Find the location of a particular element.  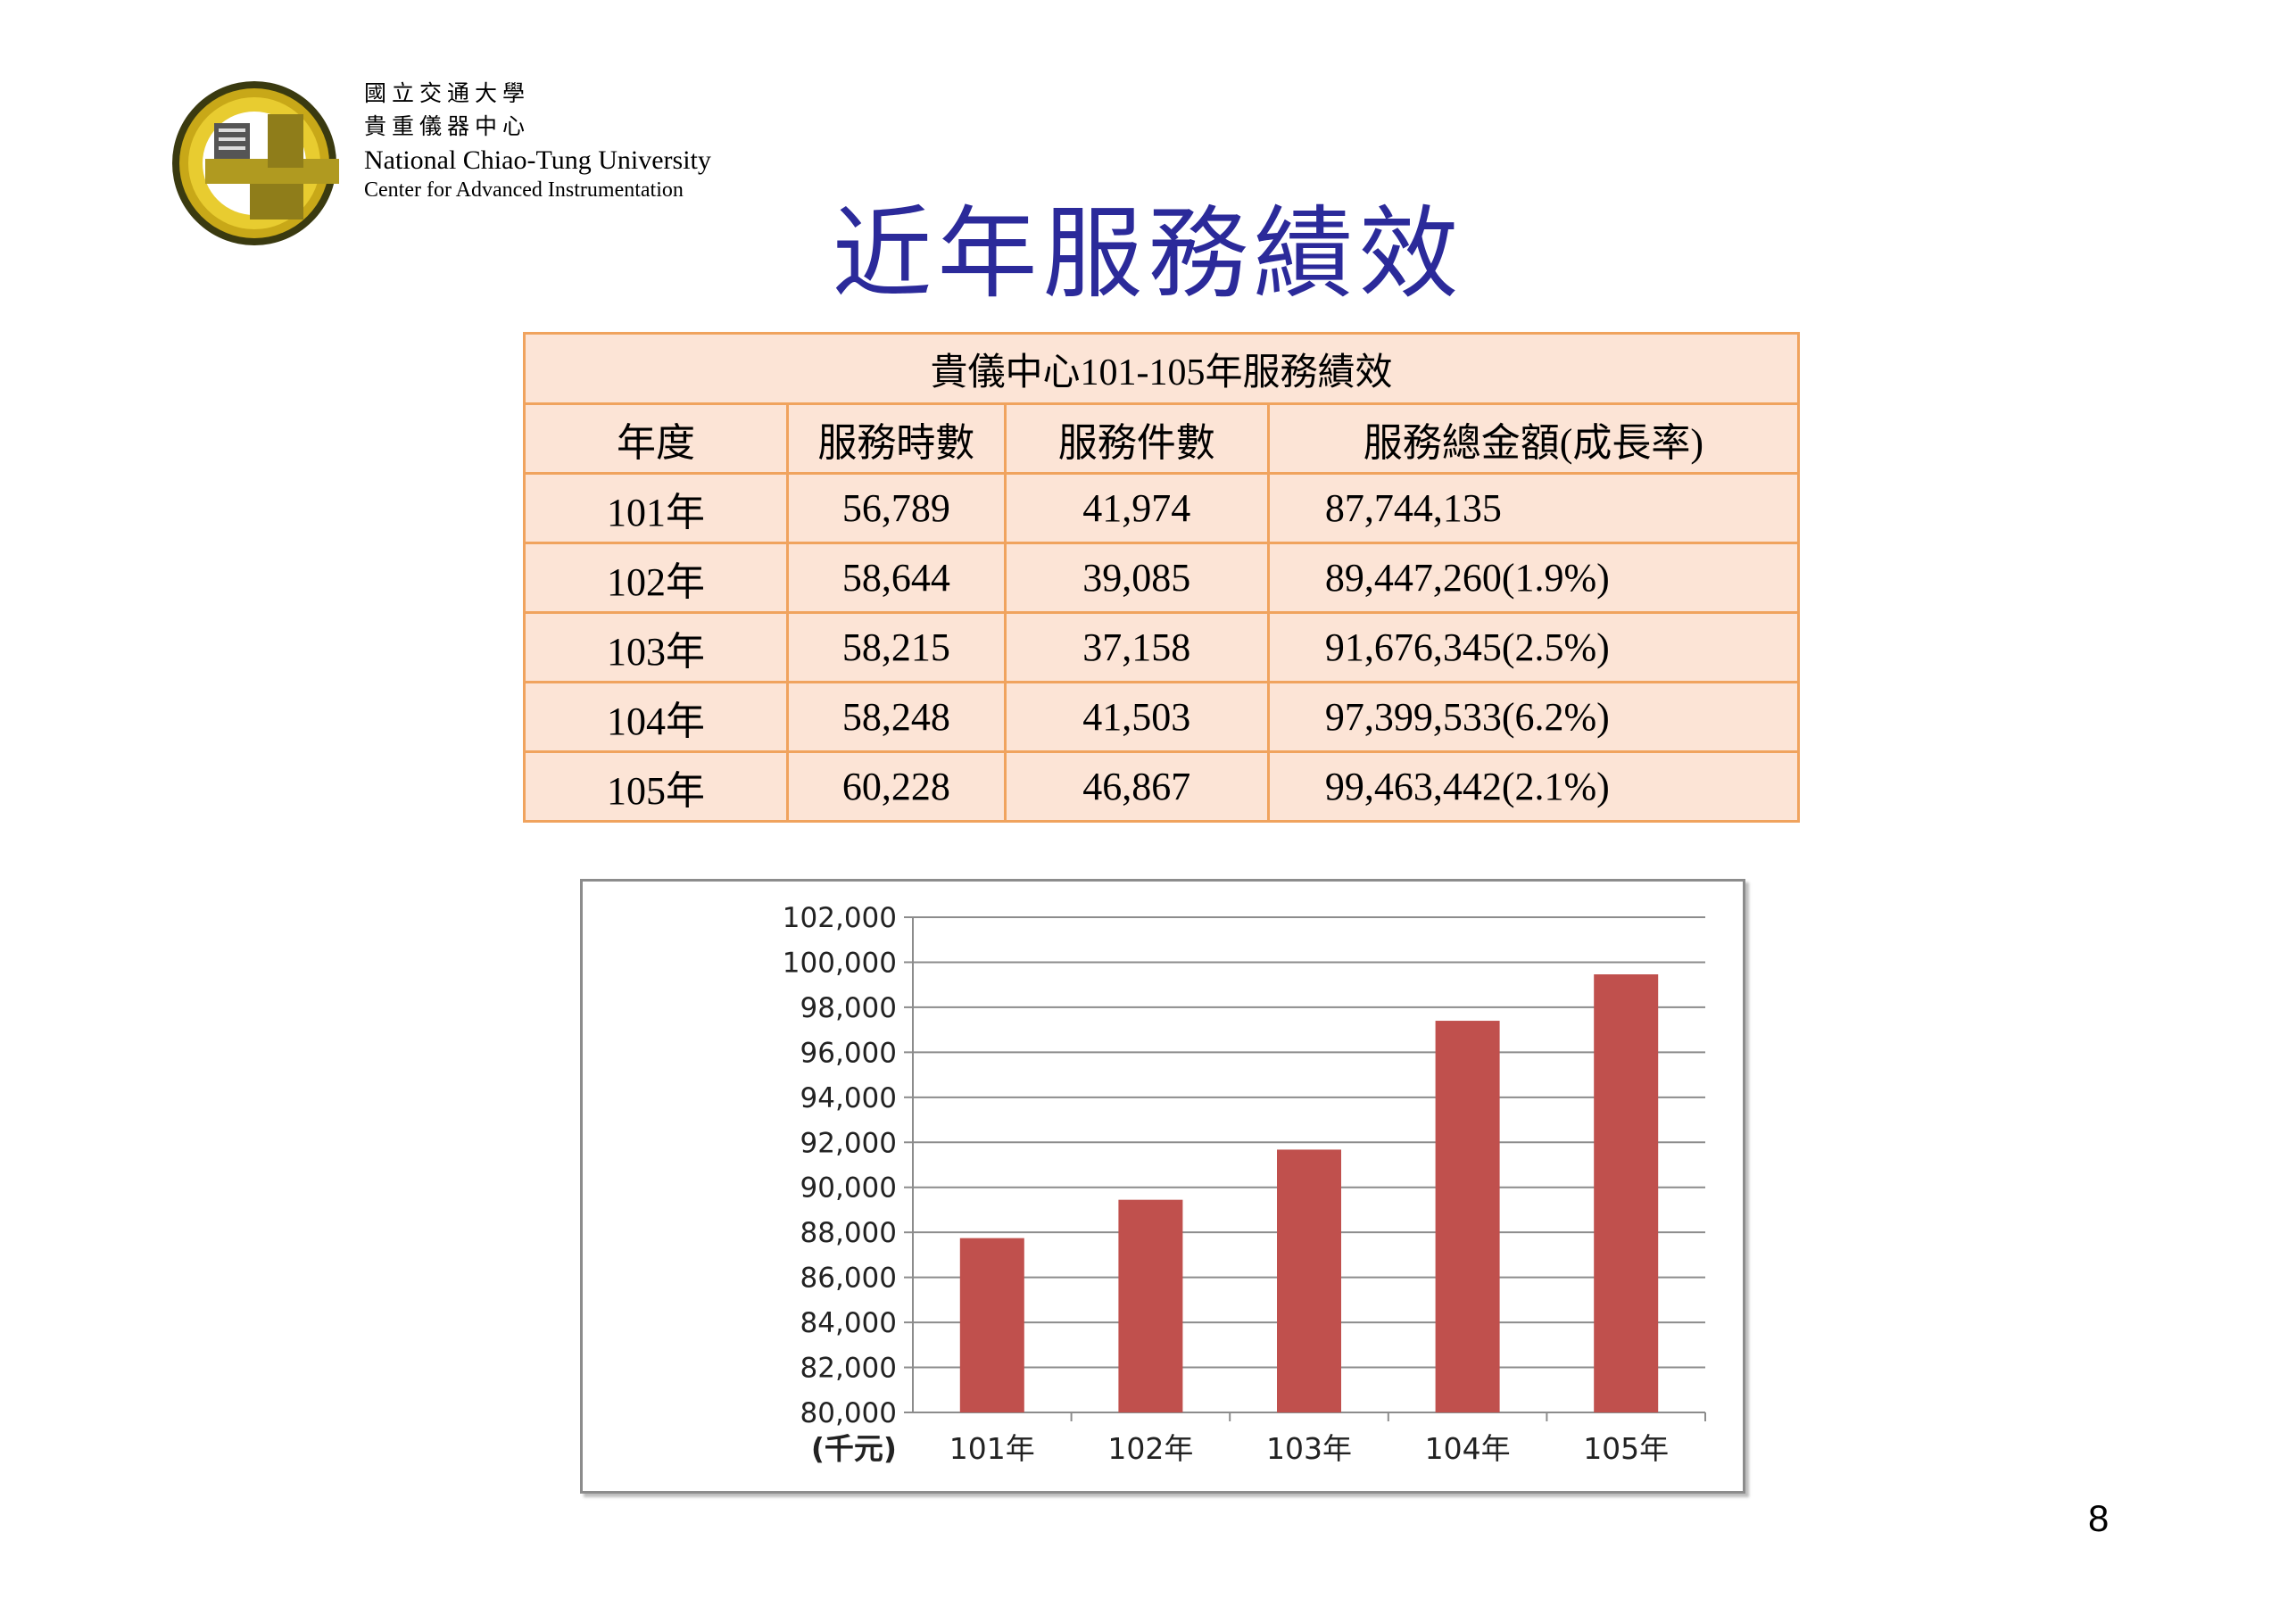

cell-year: 102年 is located at coordinates (656, 578).